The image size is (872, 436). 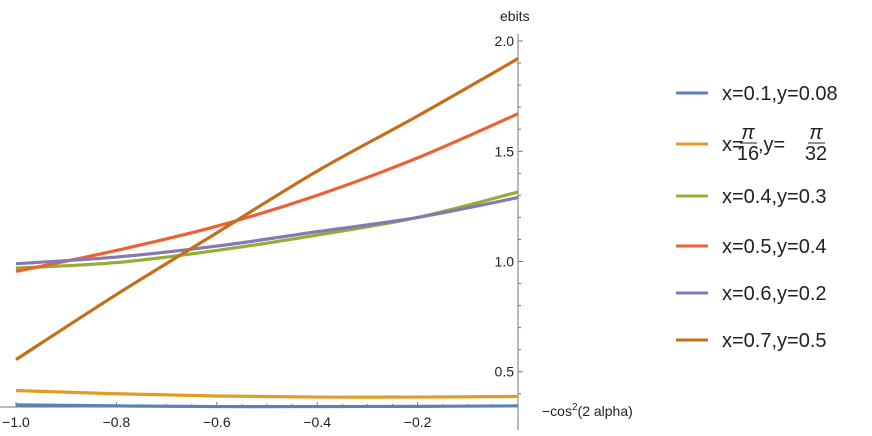 What do you see at coordinates (117, 422) in the screenshot?
I see `x-tick-label: −0.8` at bounding box center [117, 422].